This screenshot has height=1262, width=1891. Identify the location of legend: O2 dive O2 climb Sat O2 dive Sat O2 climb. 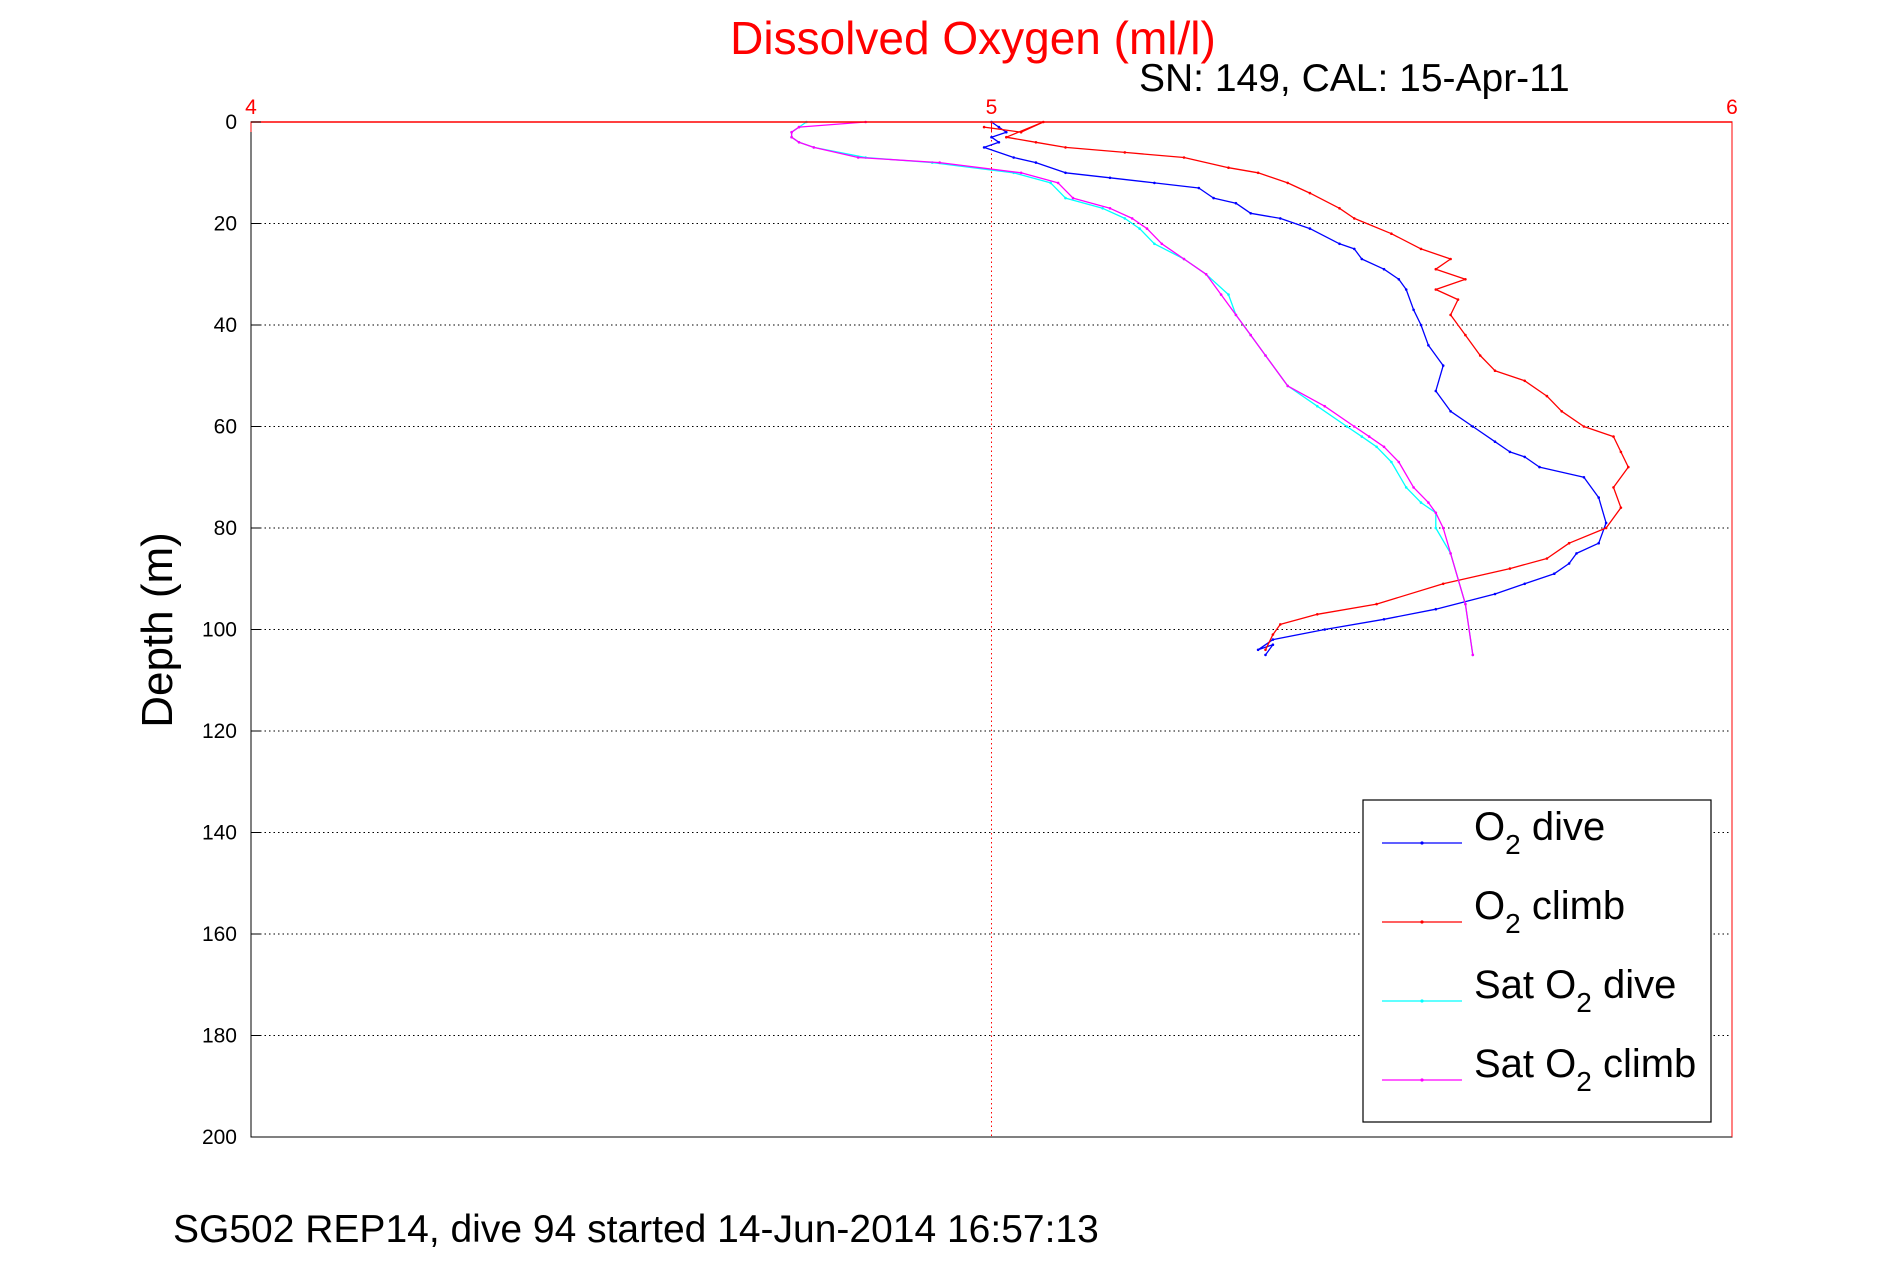
(1537, 961).